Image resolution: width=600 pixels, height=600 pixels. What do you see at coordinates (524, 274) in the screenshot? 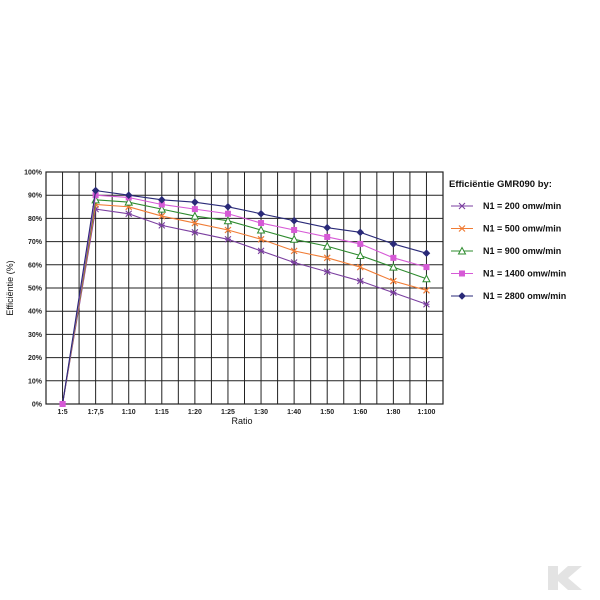
I see `legend-label: N1 = 1400 omw/min` at bounding box center [524, 274].